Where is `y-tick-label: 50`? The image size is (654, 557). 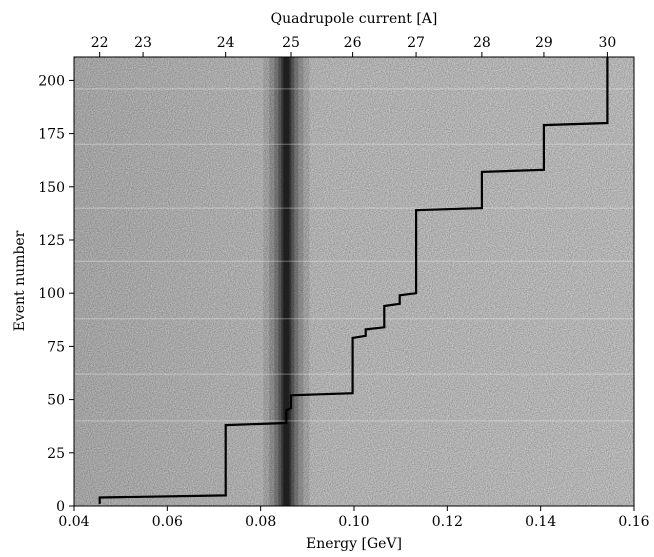 y-tick-label: 50 is located at coordinates (56, 401).